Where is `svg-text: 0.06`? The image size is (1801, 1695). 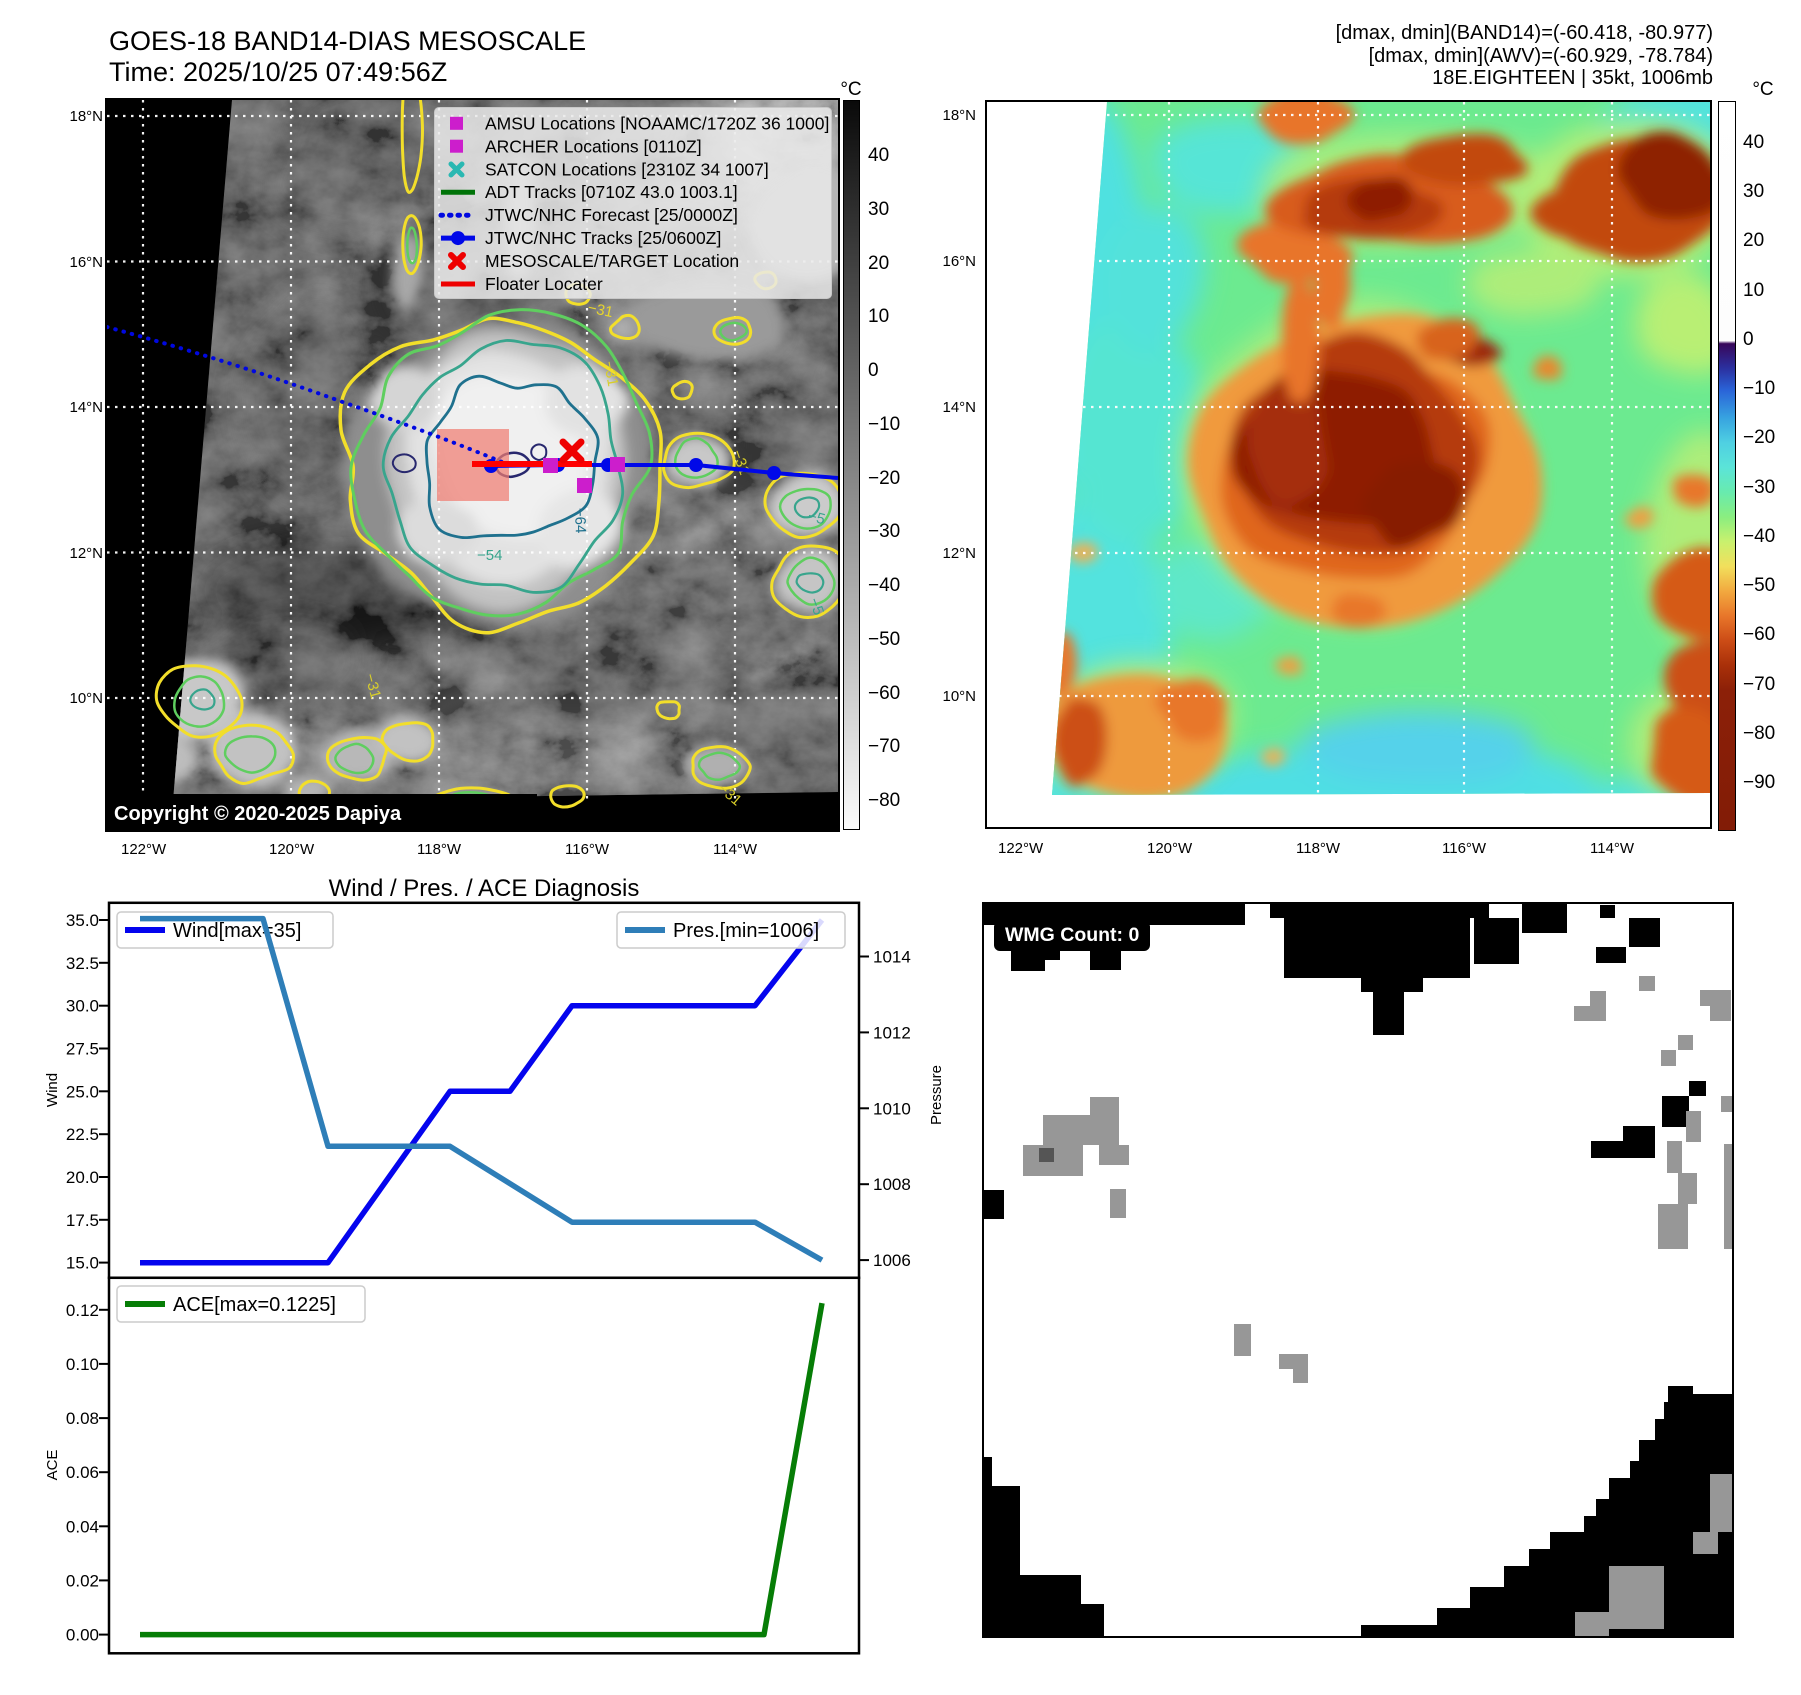
svg-text: 0.06 is located at coordinates (82, 1472).